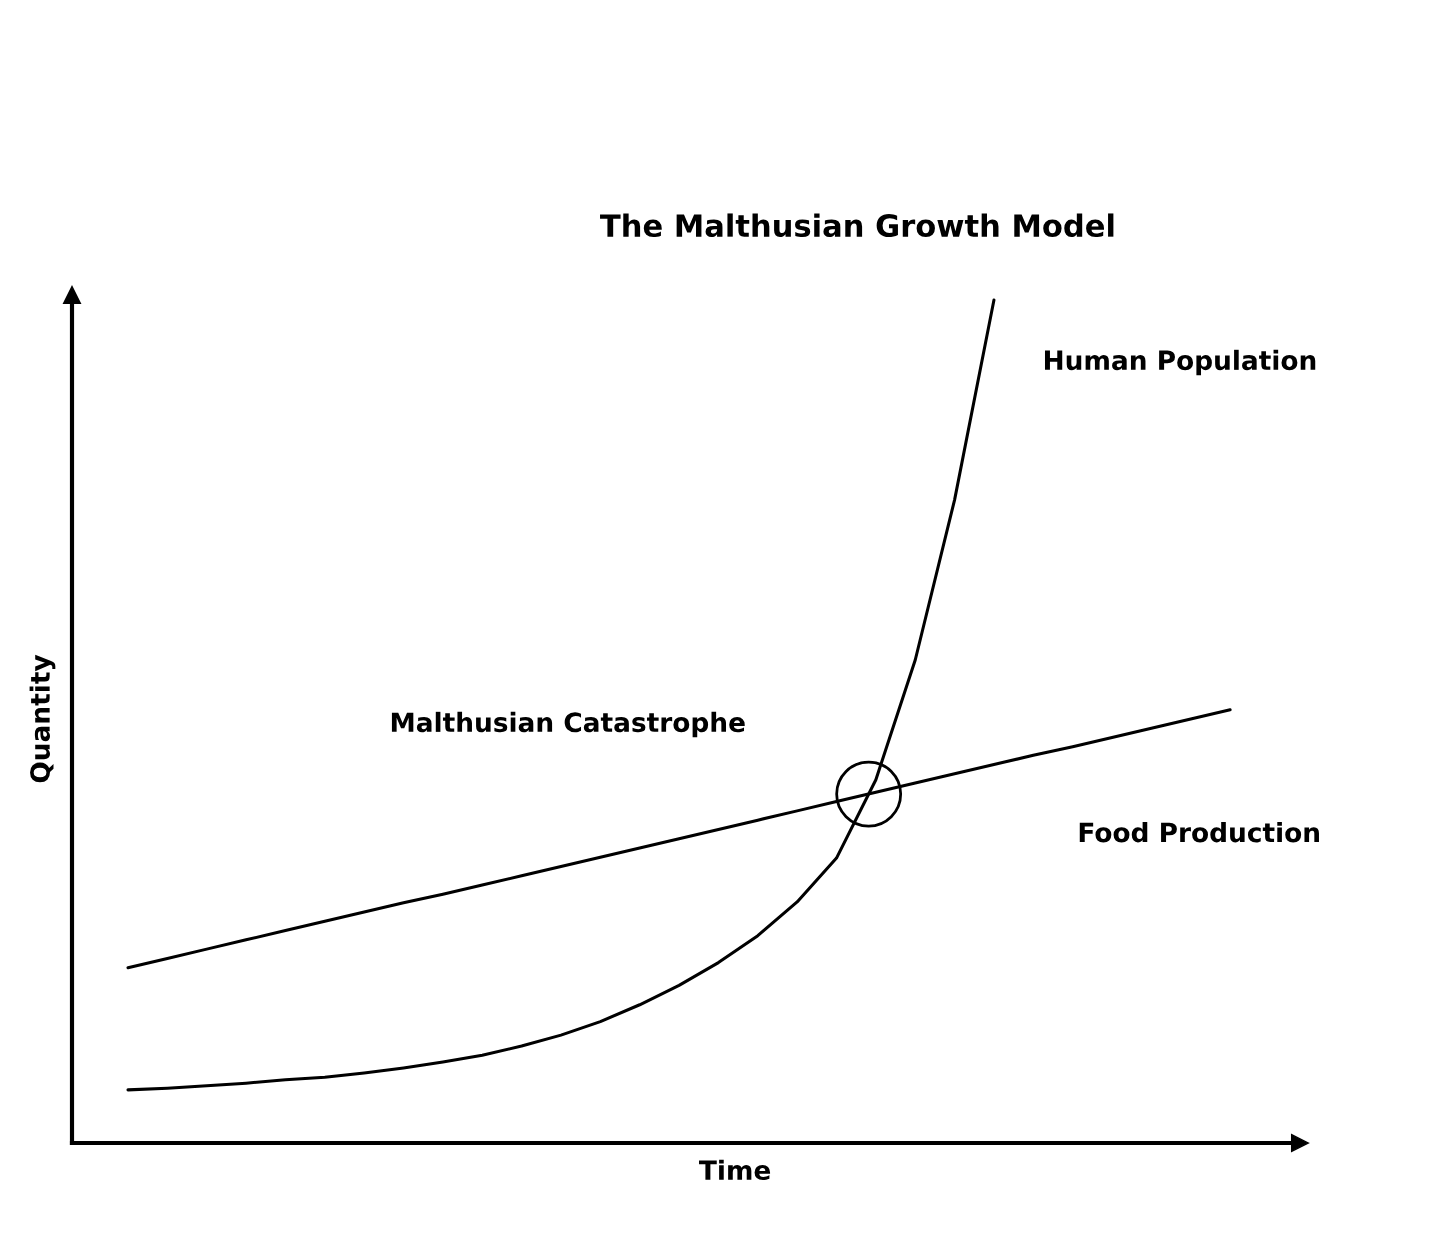  What do you see at coordinates (42, 718) in the screenshot?
I see `y-axis-title: Quantity` at bounding box center [42, 718].